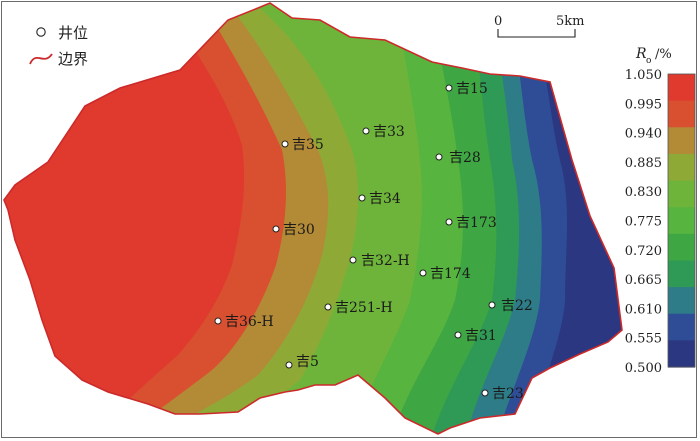 The height and width of the screenshot is (441, 700). I want to click on colorbar-tick-label: 0.830, so click(643, 192).